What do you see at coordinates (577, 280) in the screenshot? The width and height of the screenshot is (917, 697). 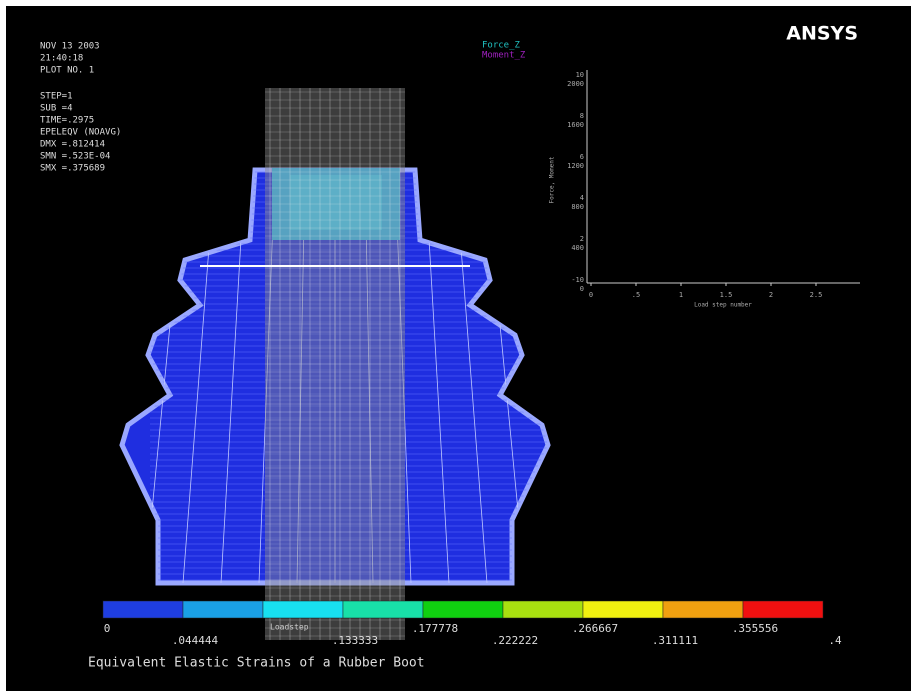 I see `y-tick-outer: -10` at bounding box center [577, 280].